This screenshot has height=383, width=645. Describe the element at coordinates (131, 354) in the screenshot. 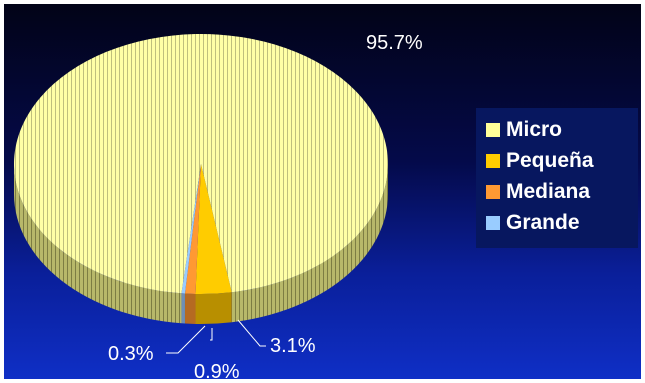

I see `data-label-grande: 0.3%` at that location.